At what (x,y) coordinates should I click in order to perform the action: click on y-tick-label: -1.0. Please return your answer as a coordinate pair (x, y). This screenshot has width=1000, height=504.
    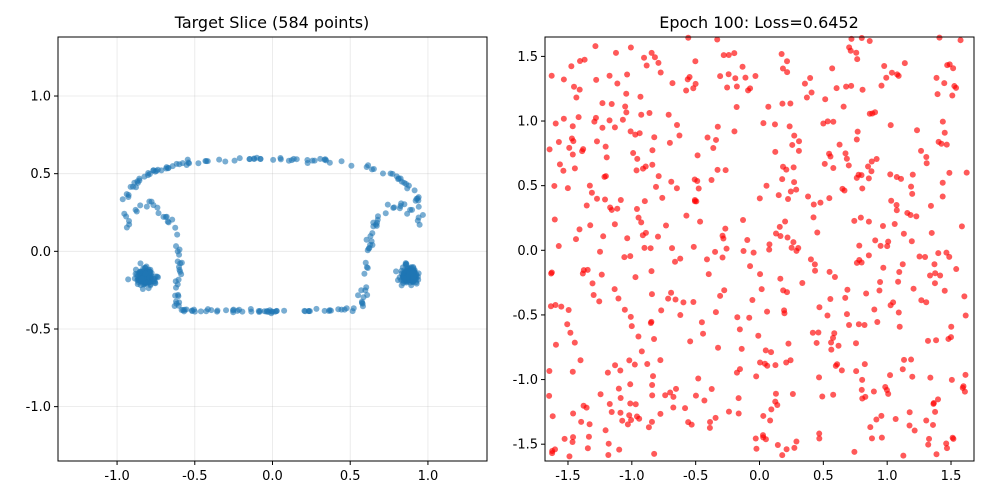
    Looking at the image, I should click on (525, 380).